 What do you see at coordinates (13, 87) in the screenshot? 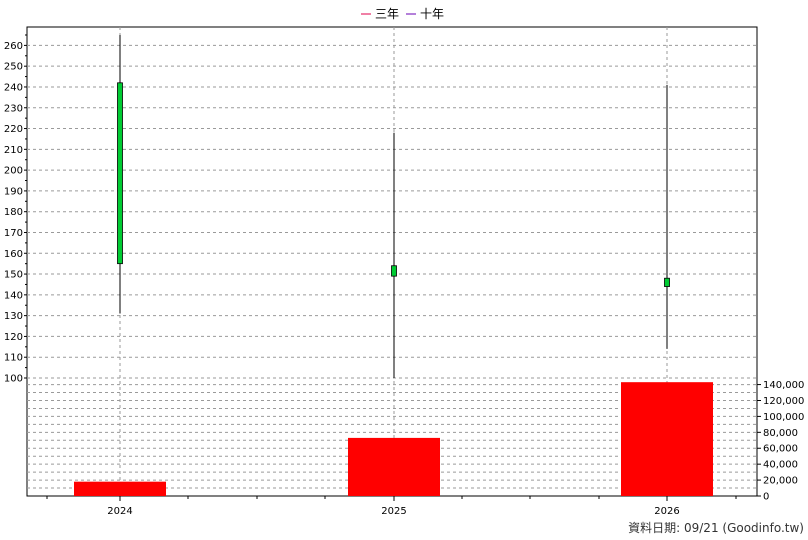
I see `price-tick-label: 240` at bounding box center [13, 87].